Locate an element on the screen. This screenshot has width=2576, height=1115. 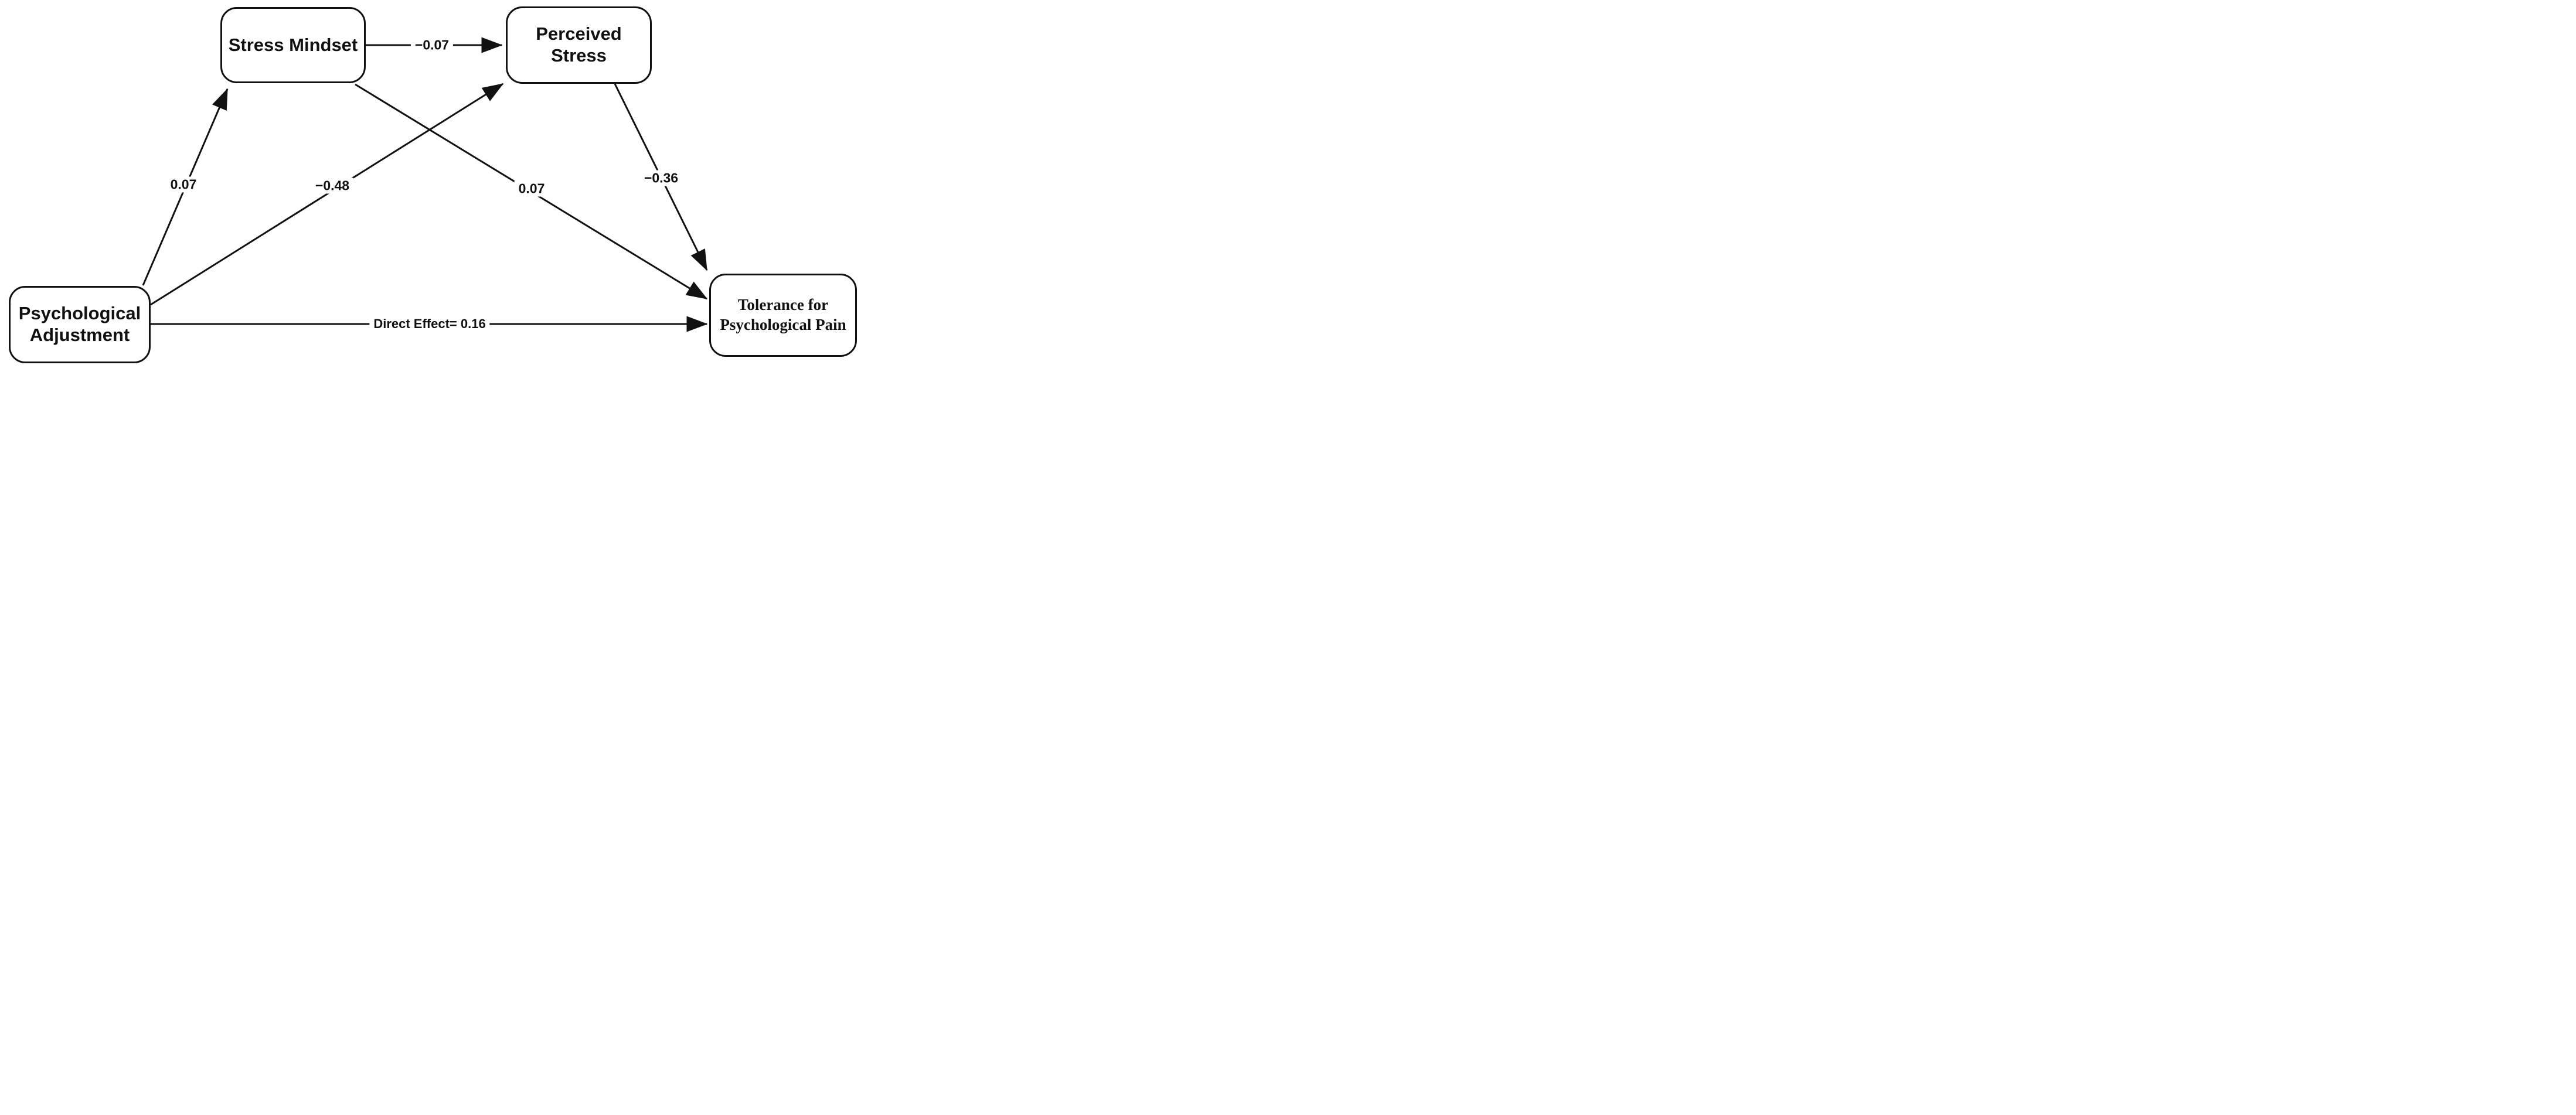
edge-psych-adjustment-to-perceived-stress is located at coordinates (327, 194).